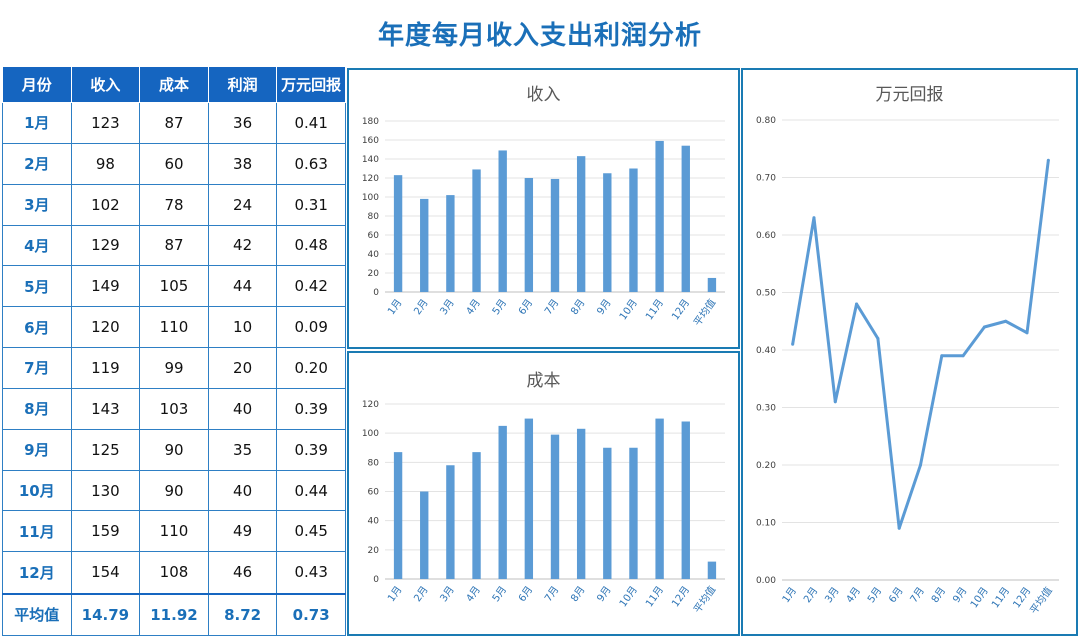  What do you see at coordinates (242, 614) in the screenshot?
I see `average-value-cell: 8.72` at bounding box center [242, 614].